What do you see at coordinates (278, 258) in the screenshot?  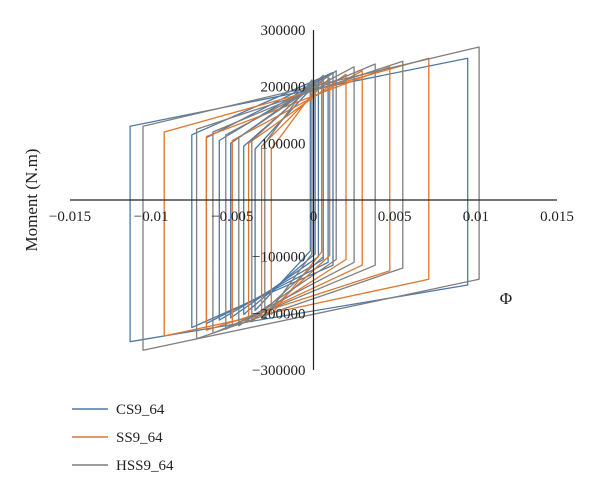 I see `y-tick-label: −100000` at bounding box center [278, 258].